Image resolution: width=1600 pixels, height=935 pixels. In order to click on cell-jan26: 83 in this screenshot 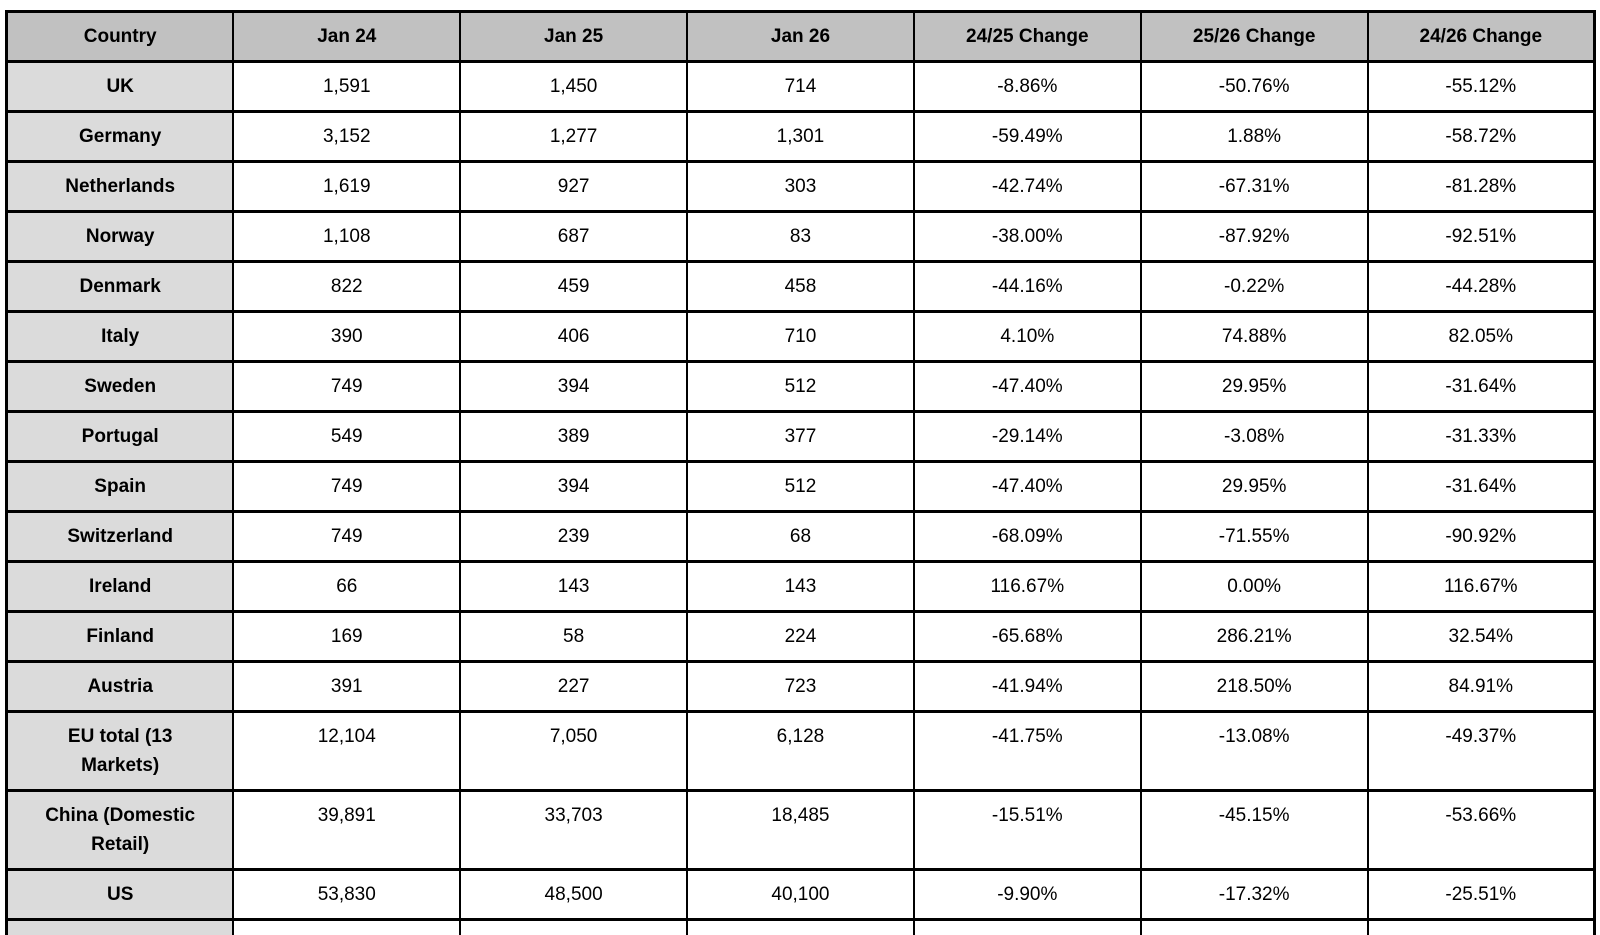, I will do `click(800, 236)`.